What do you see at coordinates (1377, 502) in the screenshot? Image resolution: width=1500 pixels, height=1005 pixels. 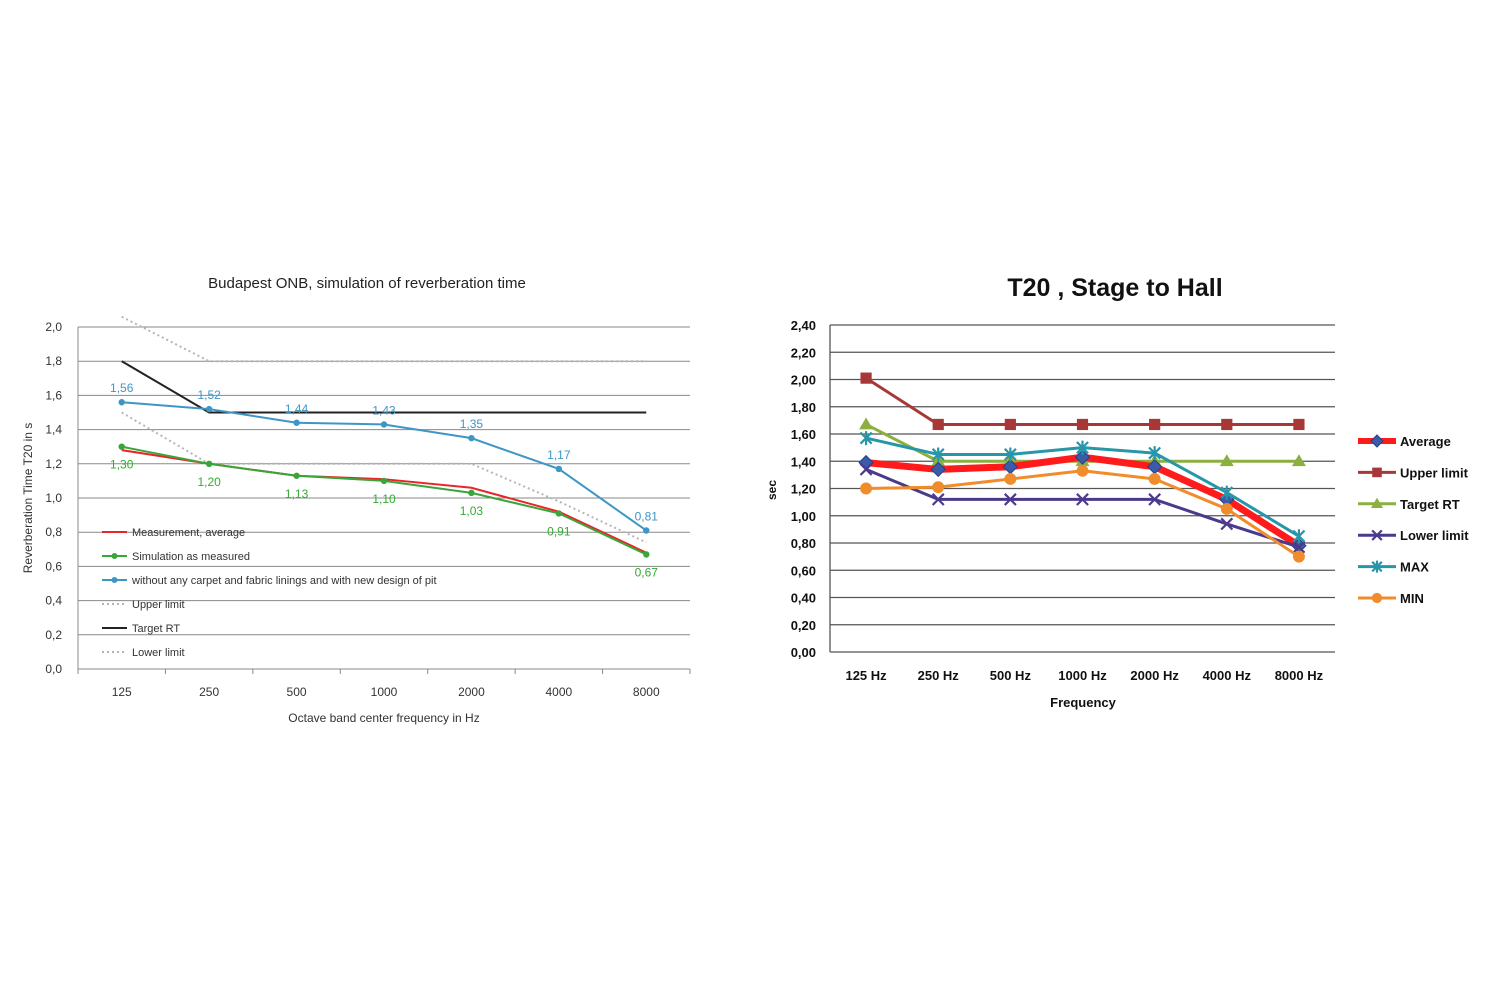 I see `legend-marker-target-rt` at bounding box center [1377, 502].